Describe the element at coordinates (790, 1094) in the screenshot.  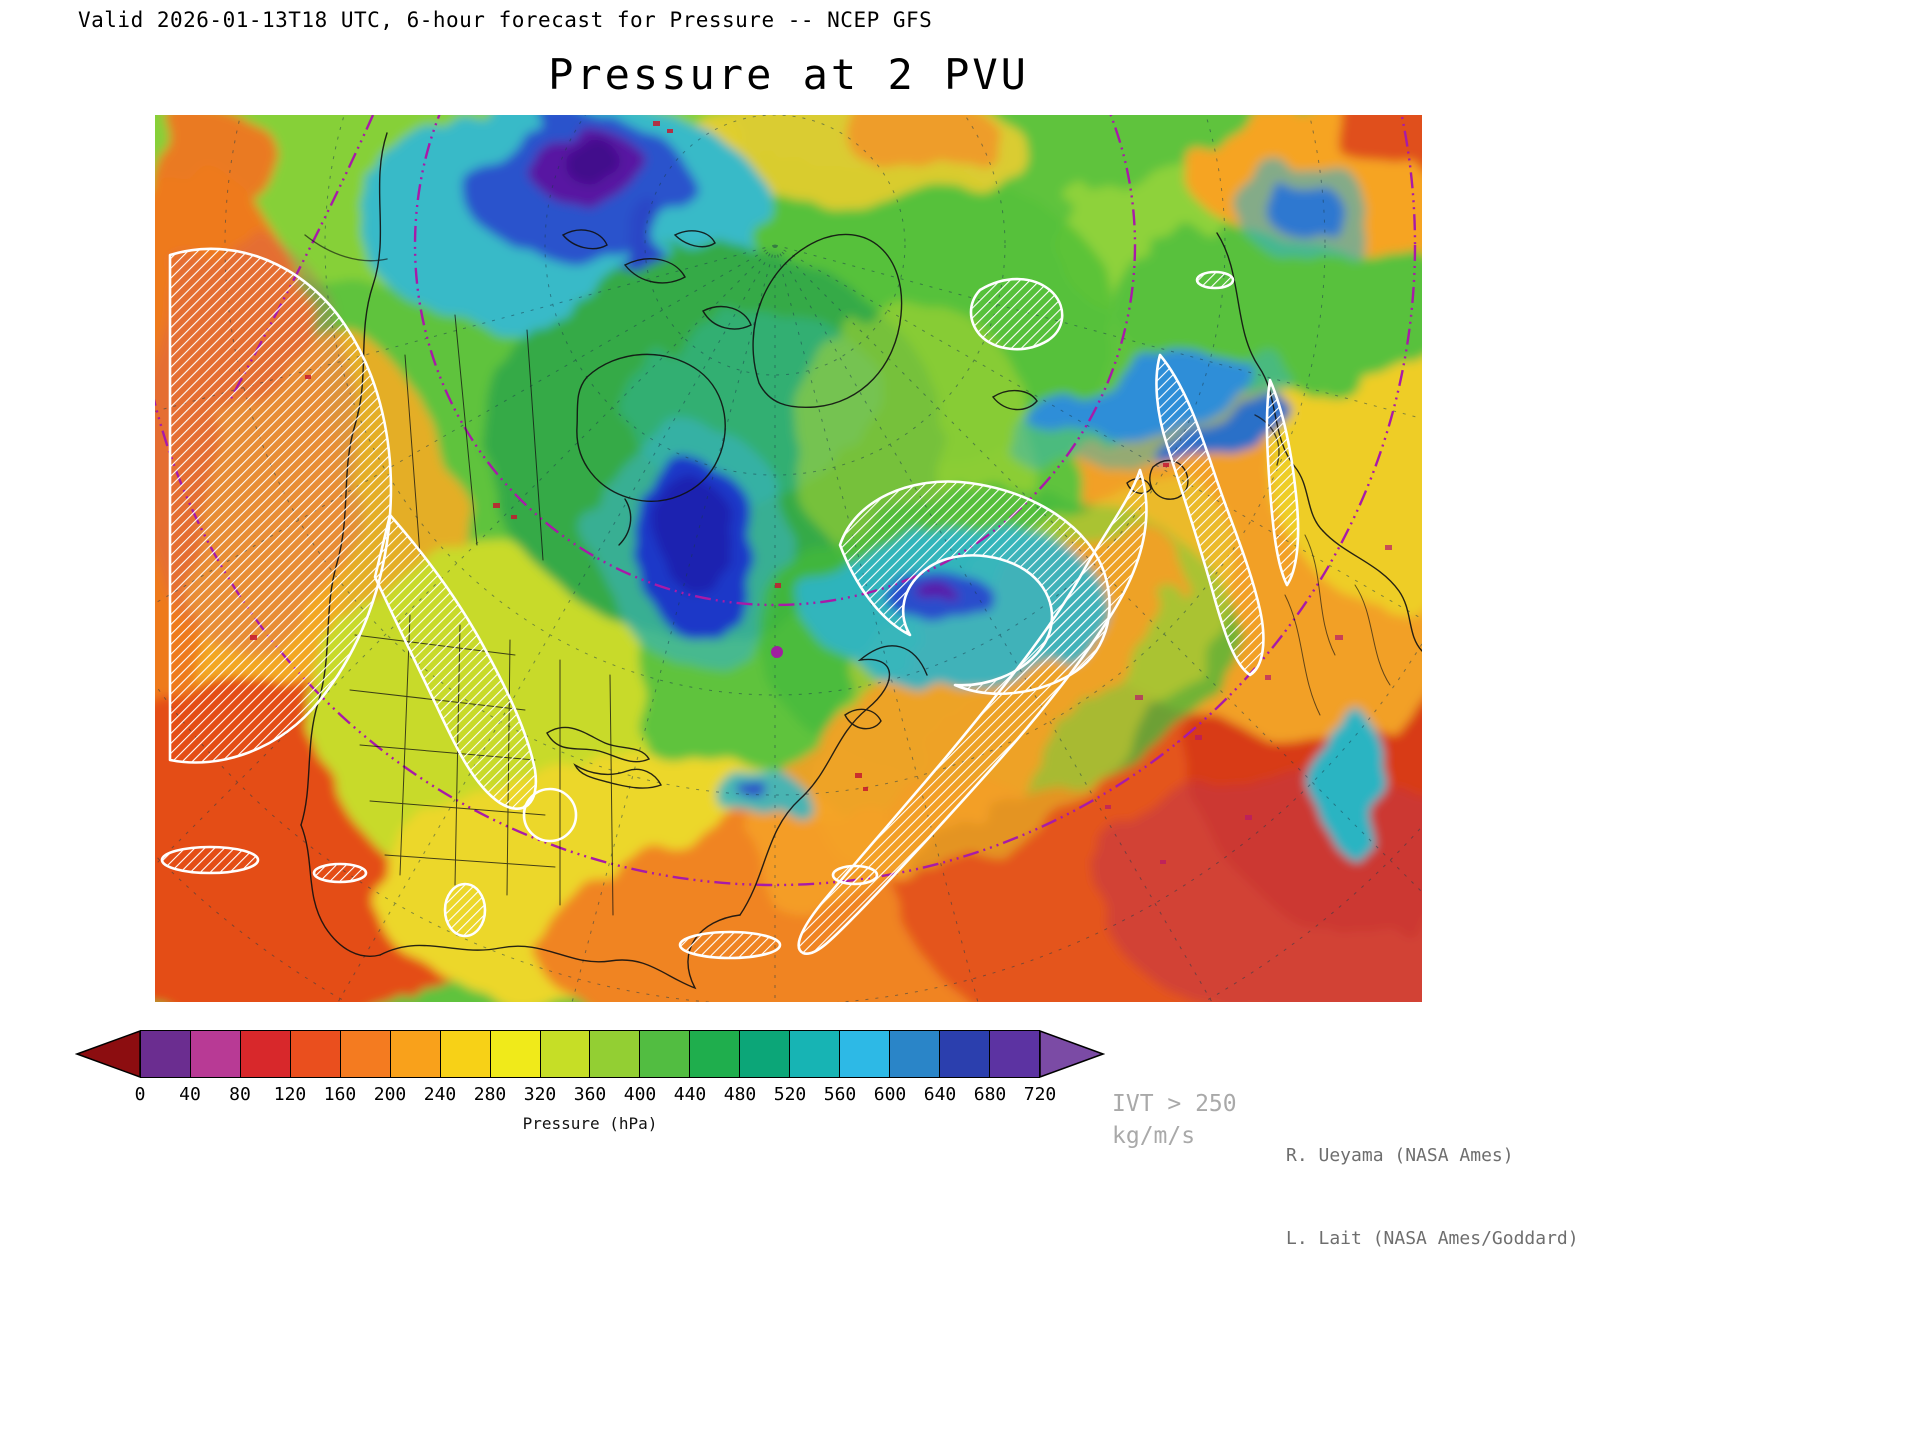
I see `colorbar-tick-label: 520` at that location.